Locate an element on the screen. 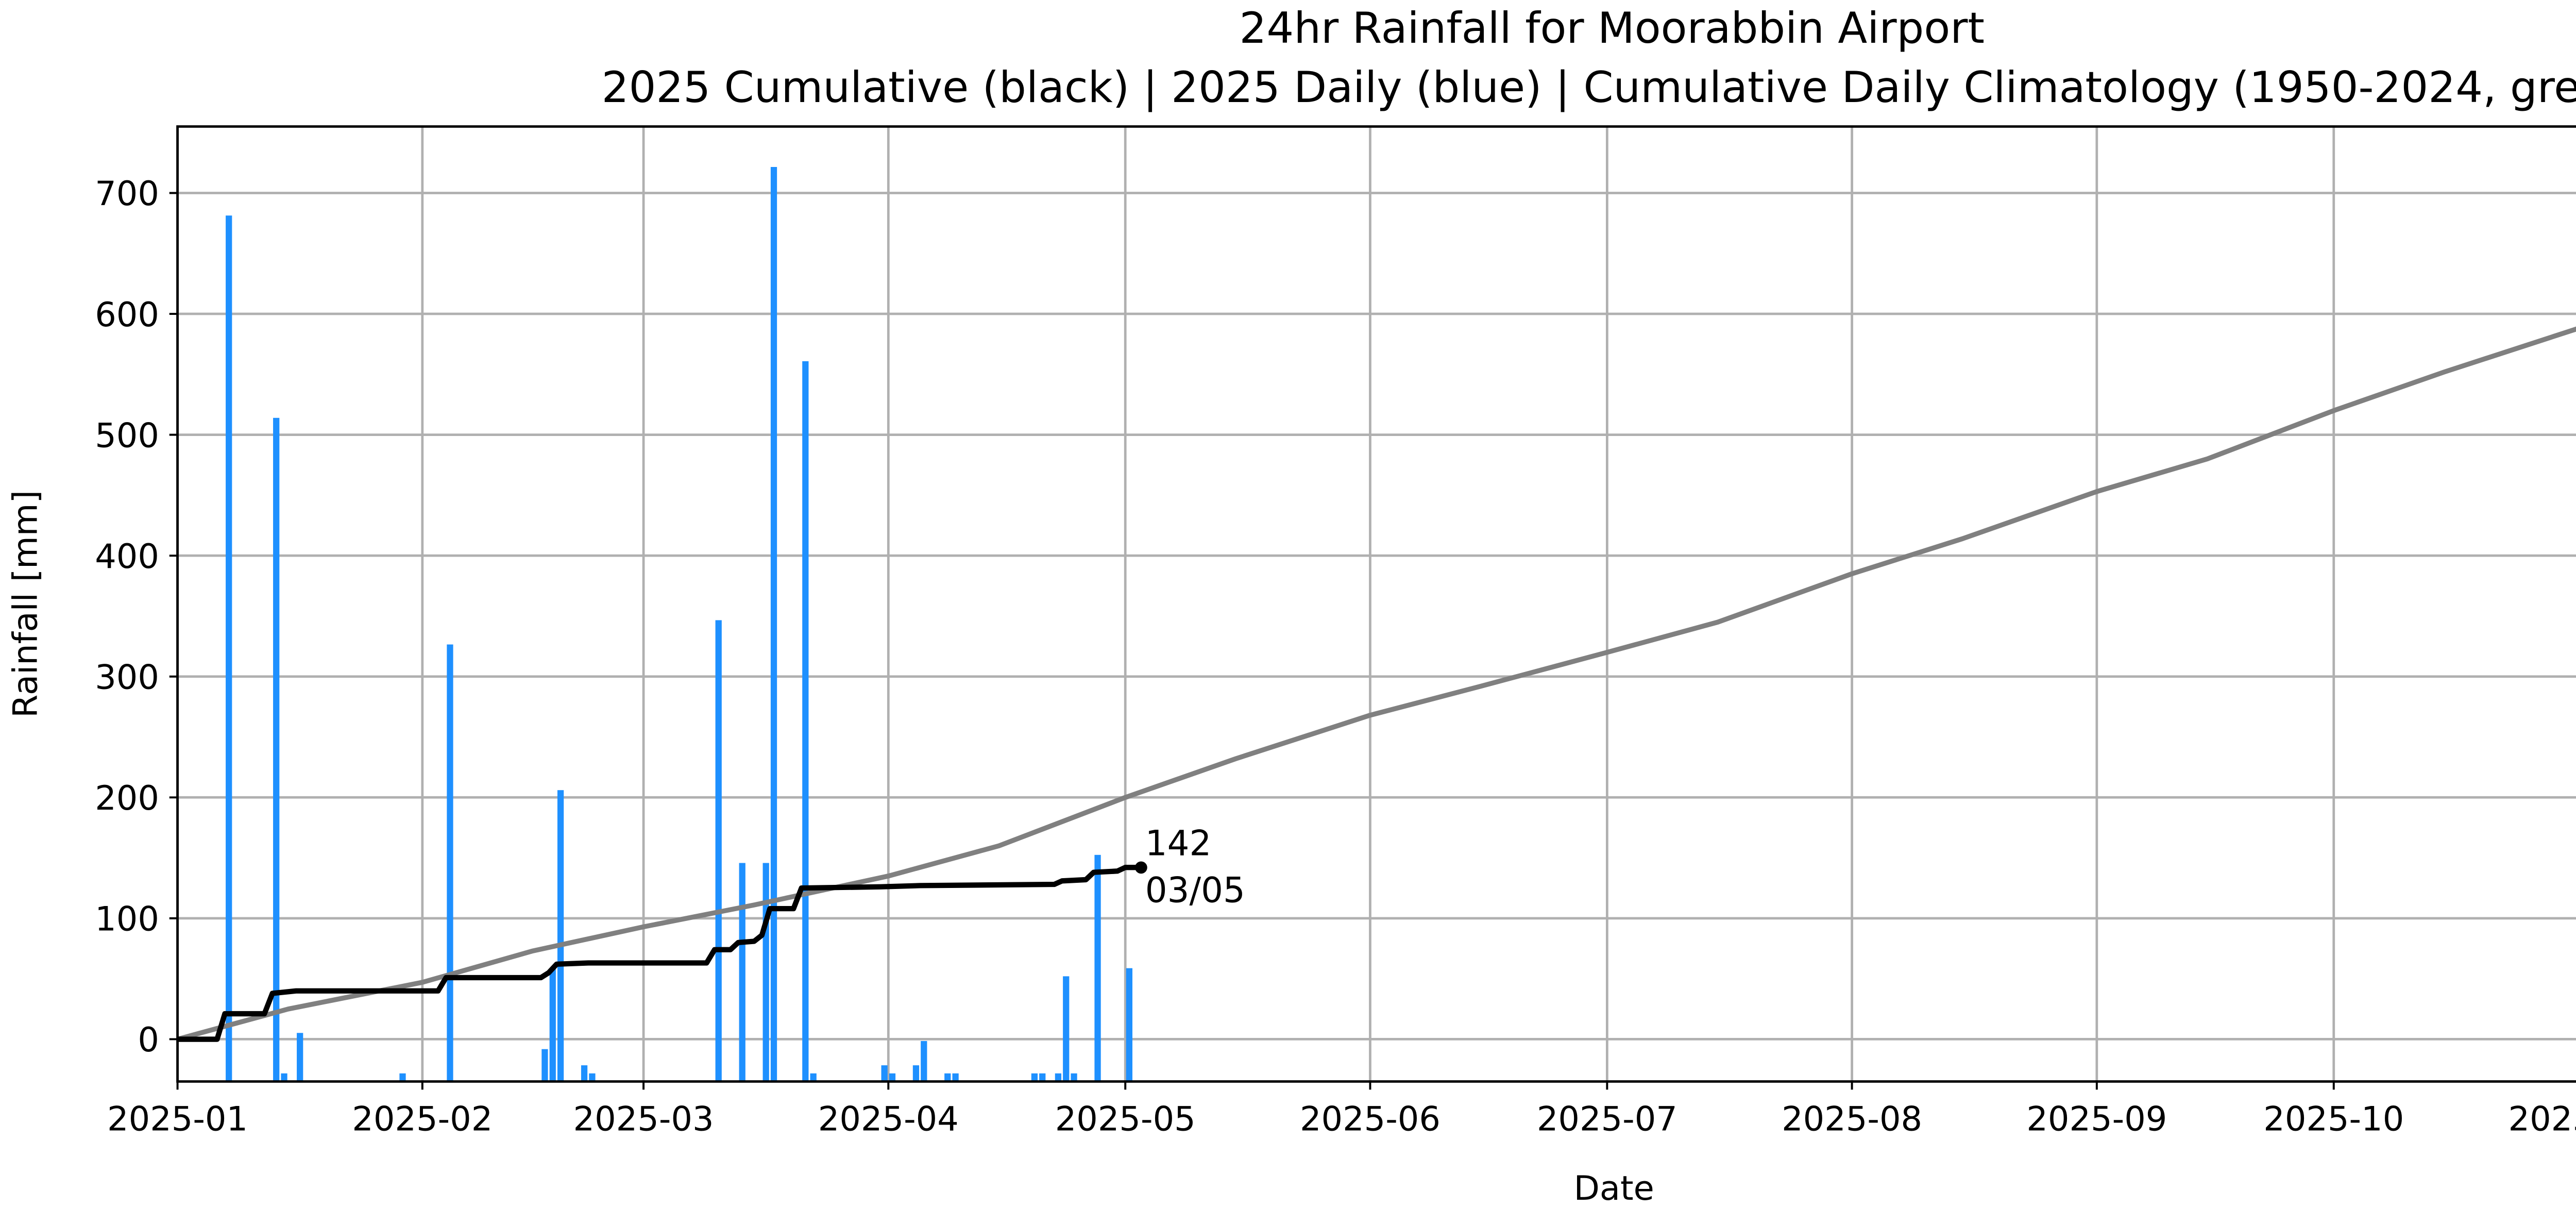  x-tick-label: 2025-05 is located at coordinates (1125, 1119).